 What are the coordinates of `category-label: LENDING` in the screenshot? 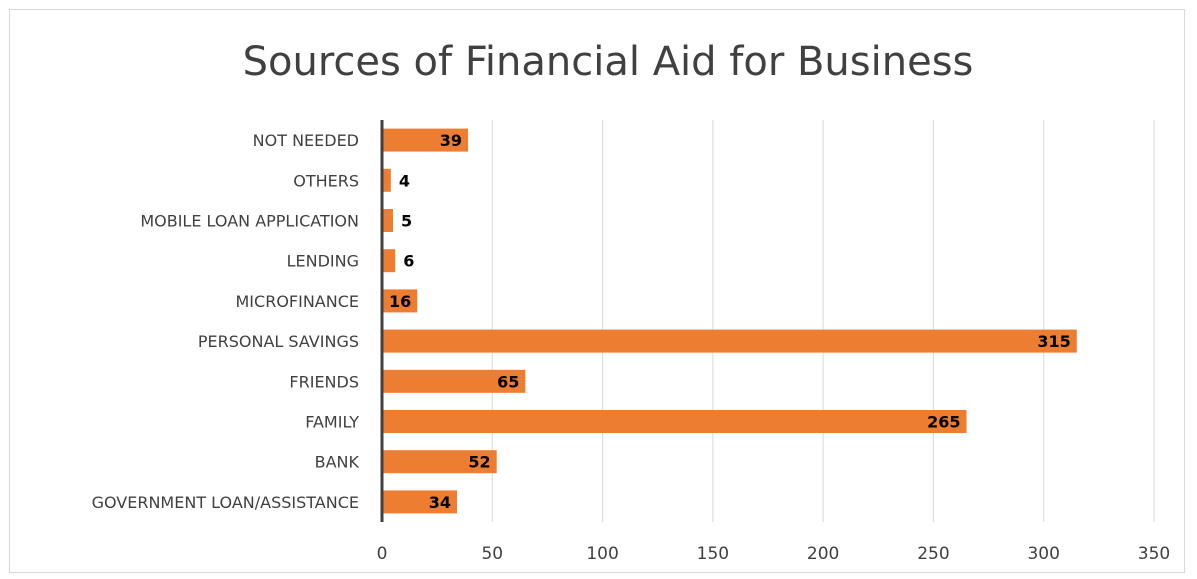 It's located at (323, 261).